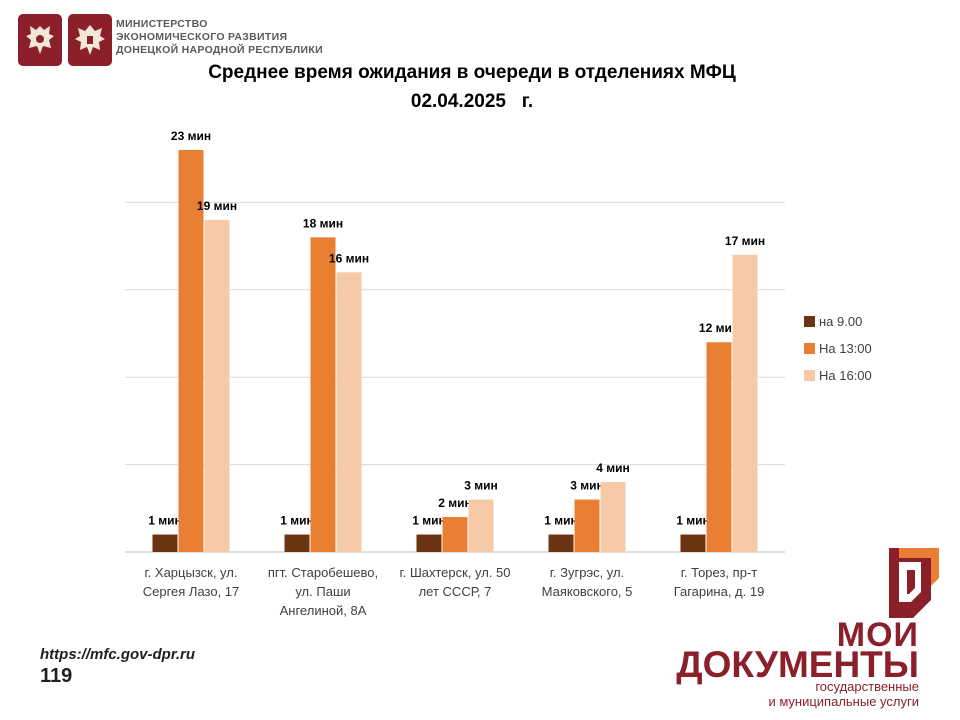  What do you see at coordinates (56, 676) in the screenshot?
I see `page-number: 119` at bounding box center [56, 676].